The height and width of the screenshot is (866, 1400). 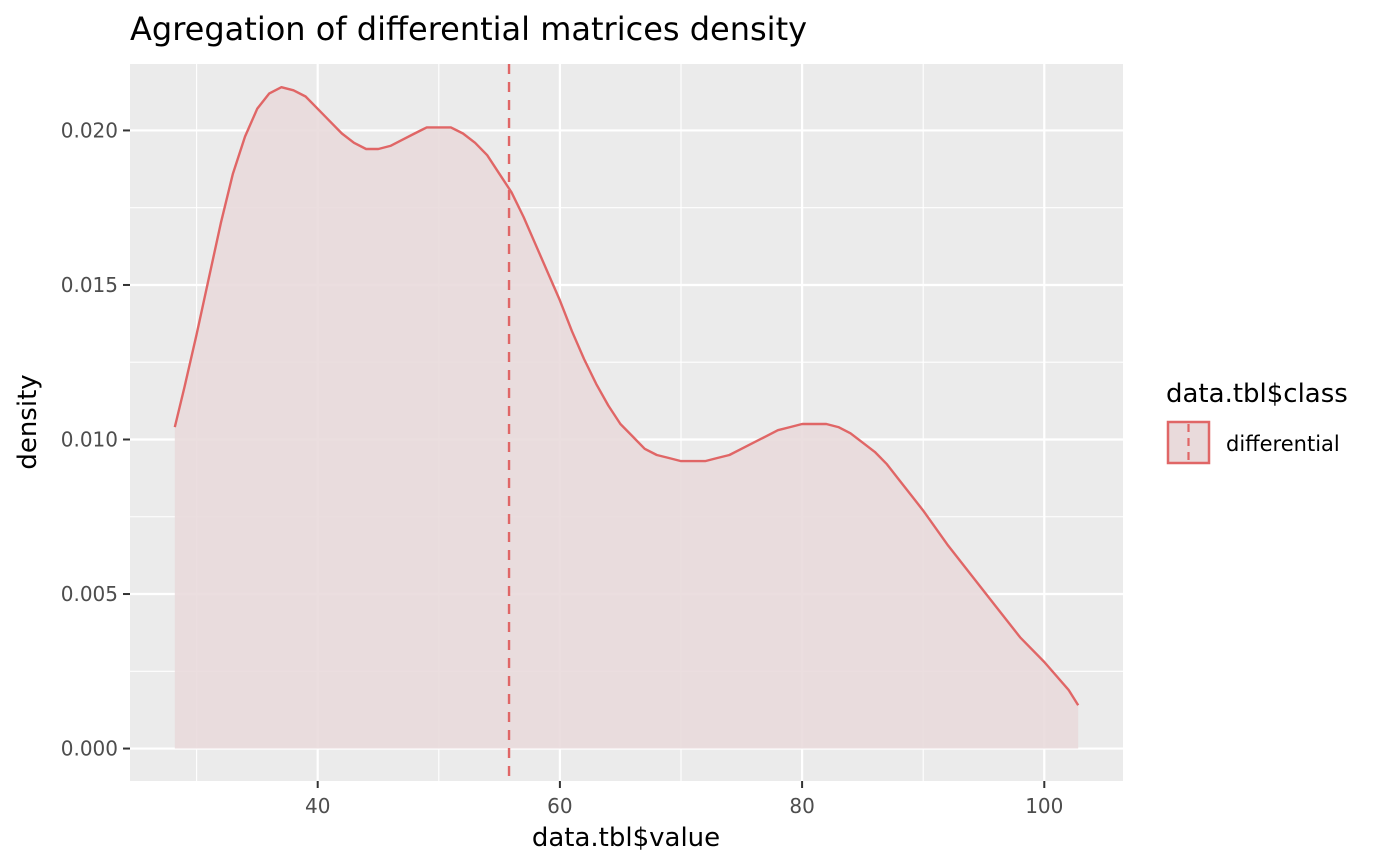 I want to click on legend-label-differential: differential, so click(x=1283, y=444).